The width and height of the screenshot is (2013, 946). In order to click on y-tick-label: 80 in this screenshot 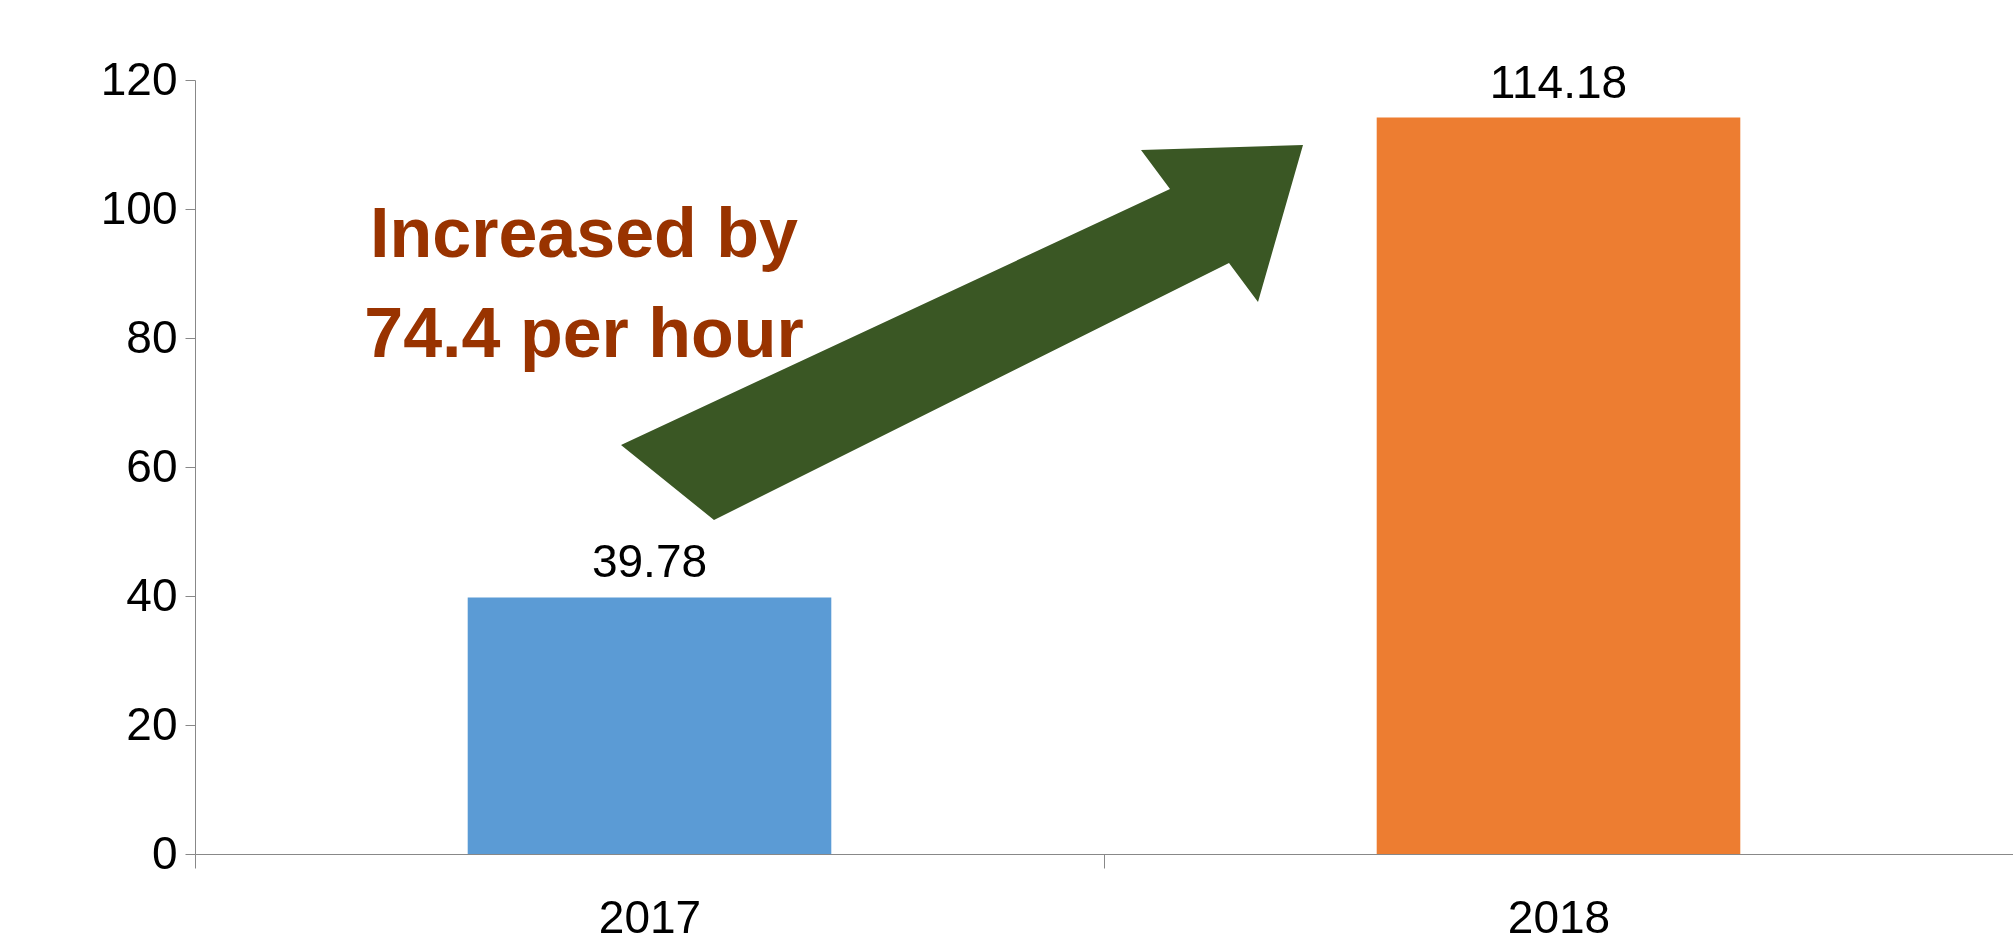, I will do `click(152, 336)`.